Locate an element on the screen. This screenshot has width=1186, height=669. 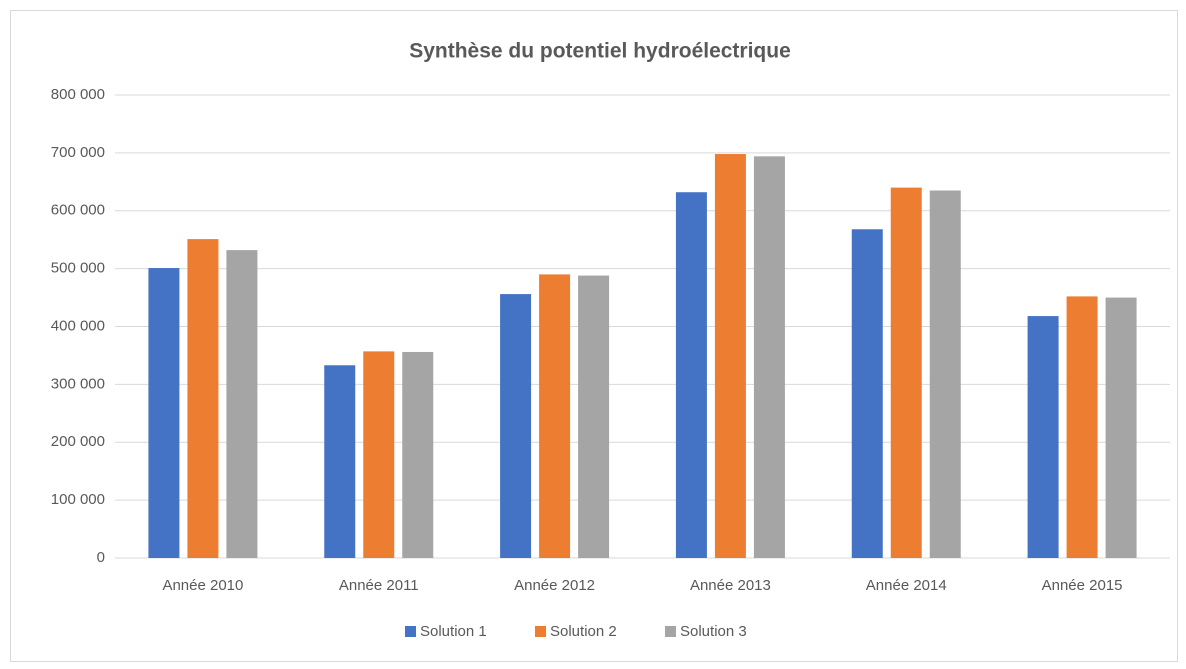
y-tick-label: 100 000 is located at coordinates (78, 499).